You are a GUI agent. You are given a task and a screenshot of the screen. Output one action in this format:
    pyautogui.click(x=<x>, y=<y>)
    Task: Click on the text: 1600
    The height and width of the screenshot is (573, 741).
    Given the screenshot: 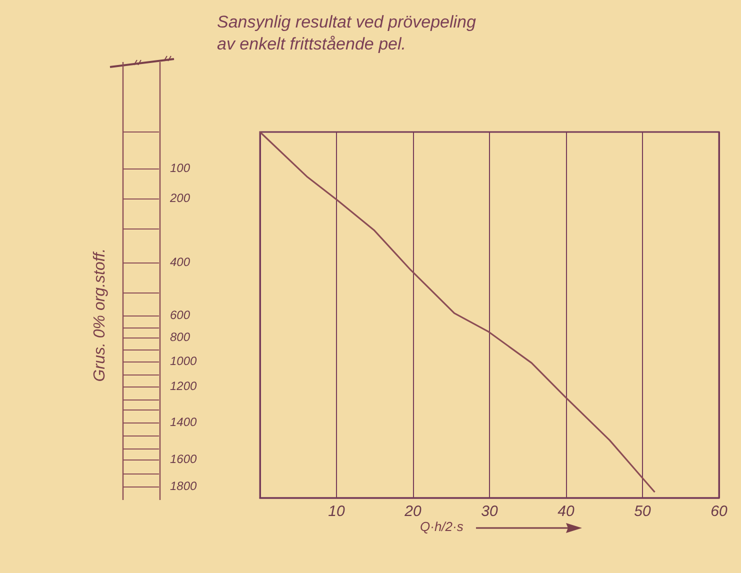 What is the action you would take?
    pyautogui.click(x=184, y=459)
    